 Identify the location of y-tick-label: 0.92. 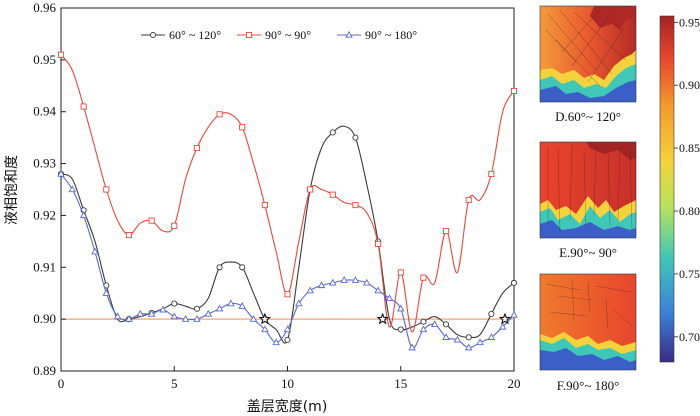
(44, 214).